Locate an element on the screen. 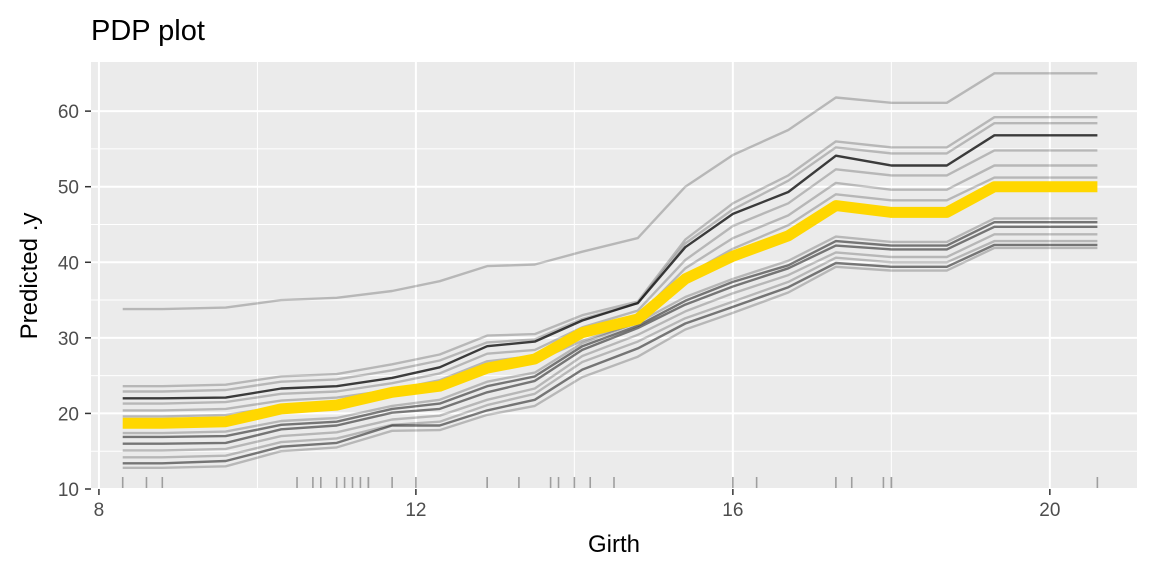  y-tick-label: 40 is located at coordinates (68, 263).